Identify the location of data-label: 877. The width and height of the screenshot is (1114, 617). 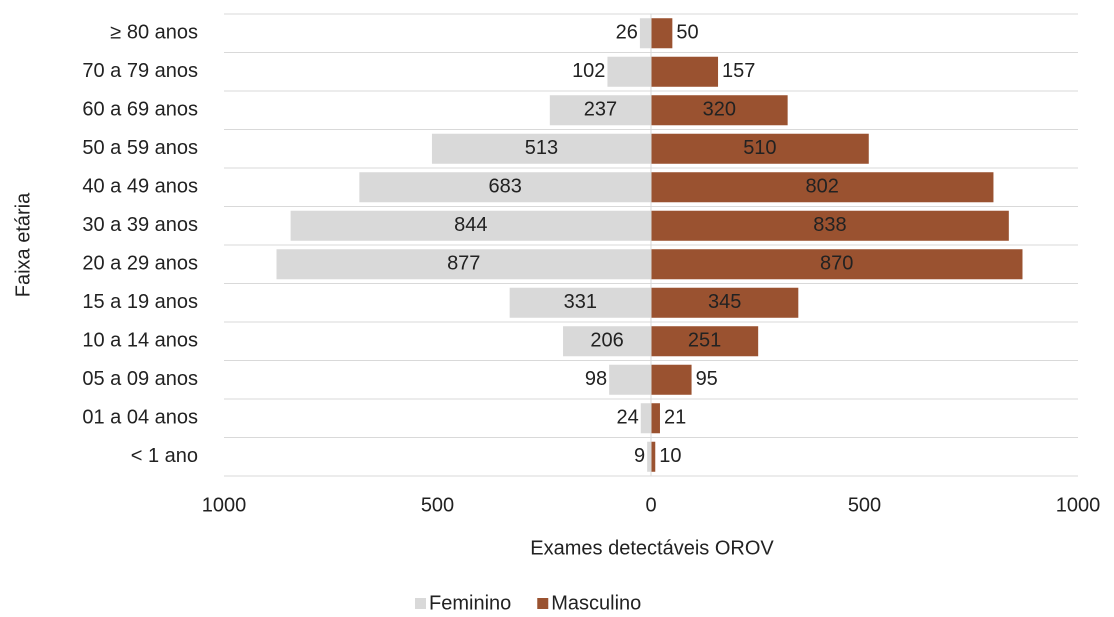
(463, 264).